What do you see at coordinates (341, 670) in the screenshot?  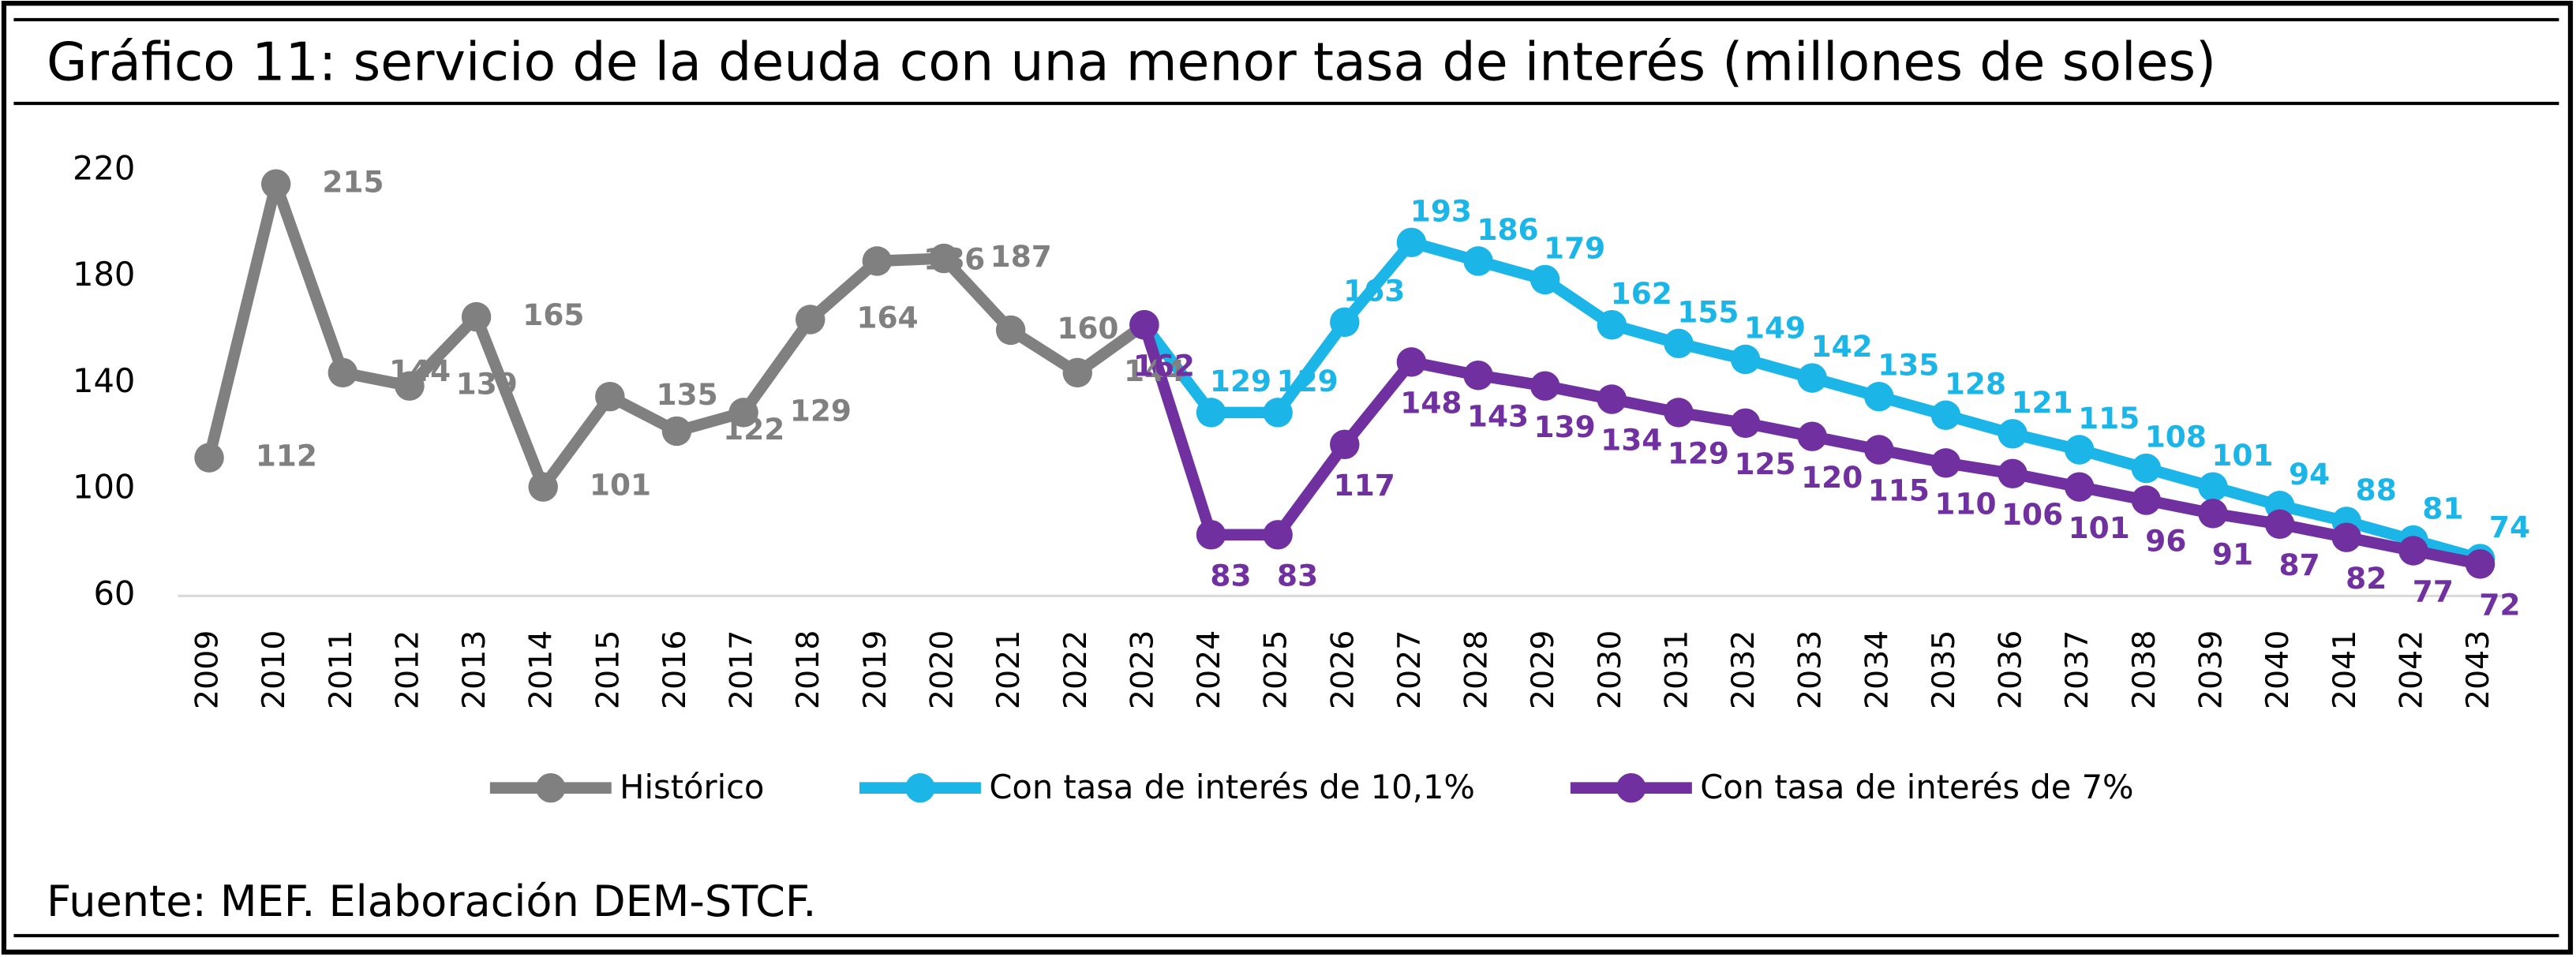 I see `x-tick-label: 2011` at bounding box center [341, 670].